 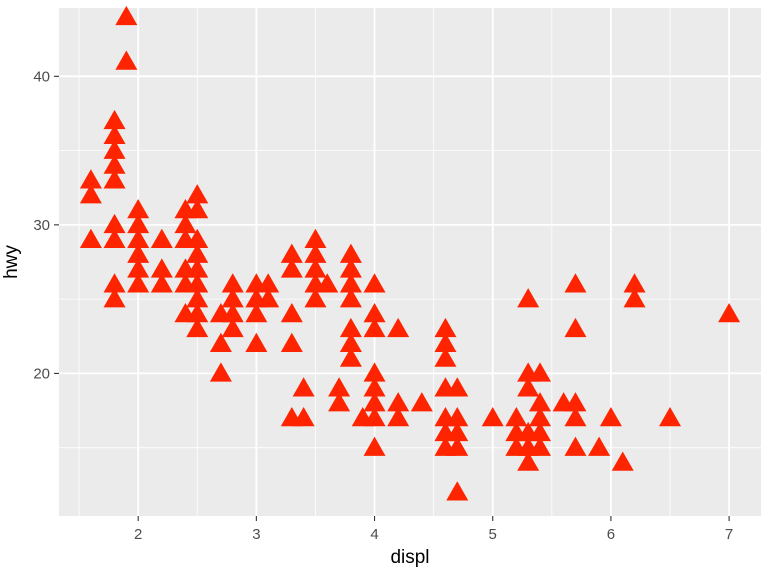 What do you see at coordinates (374, 534) in the screenshot?
I see `x-tick-label: 4` at bounding box center [374, 534].